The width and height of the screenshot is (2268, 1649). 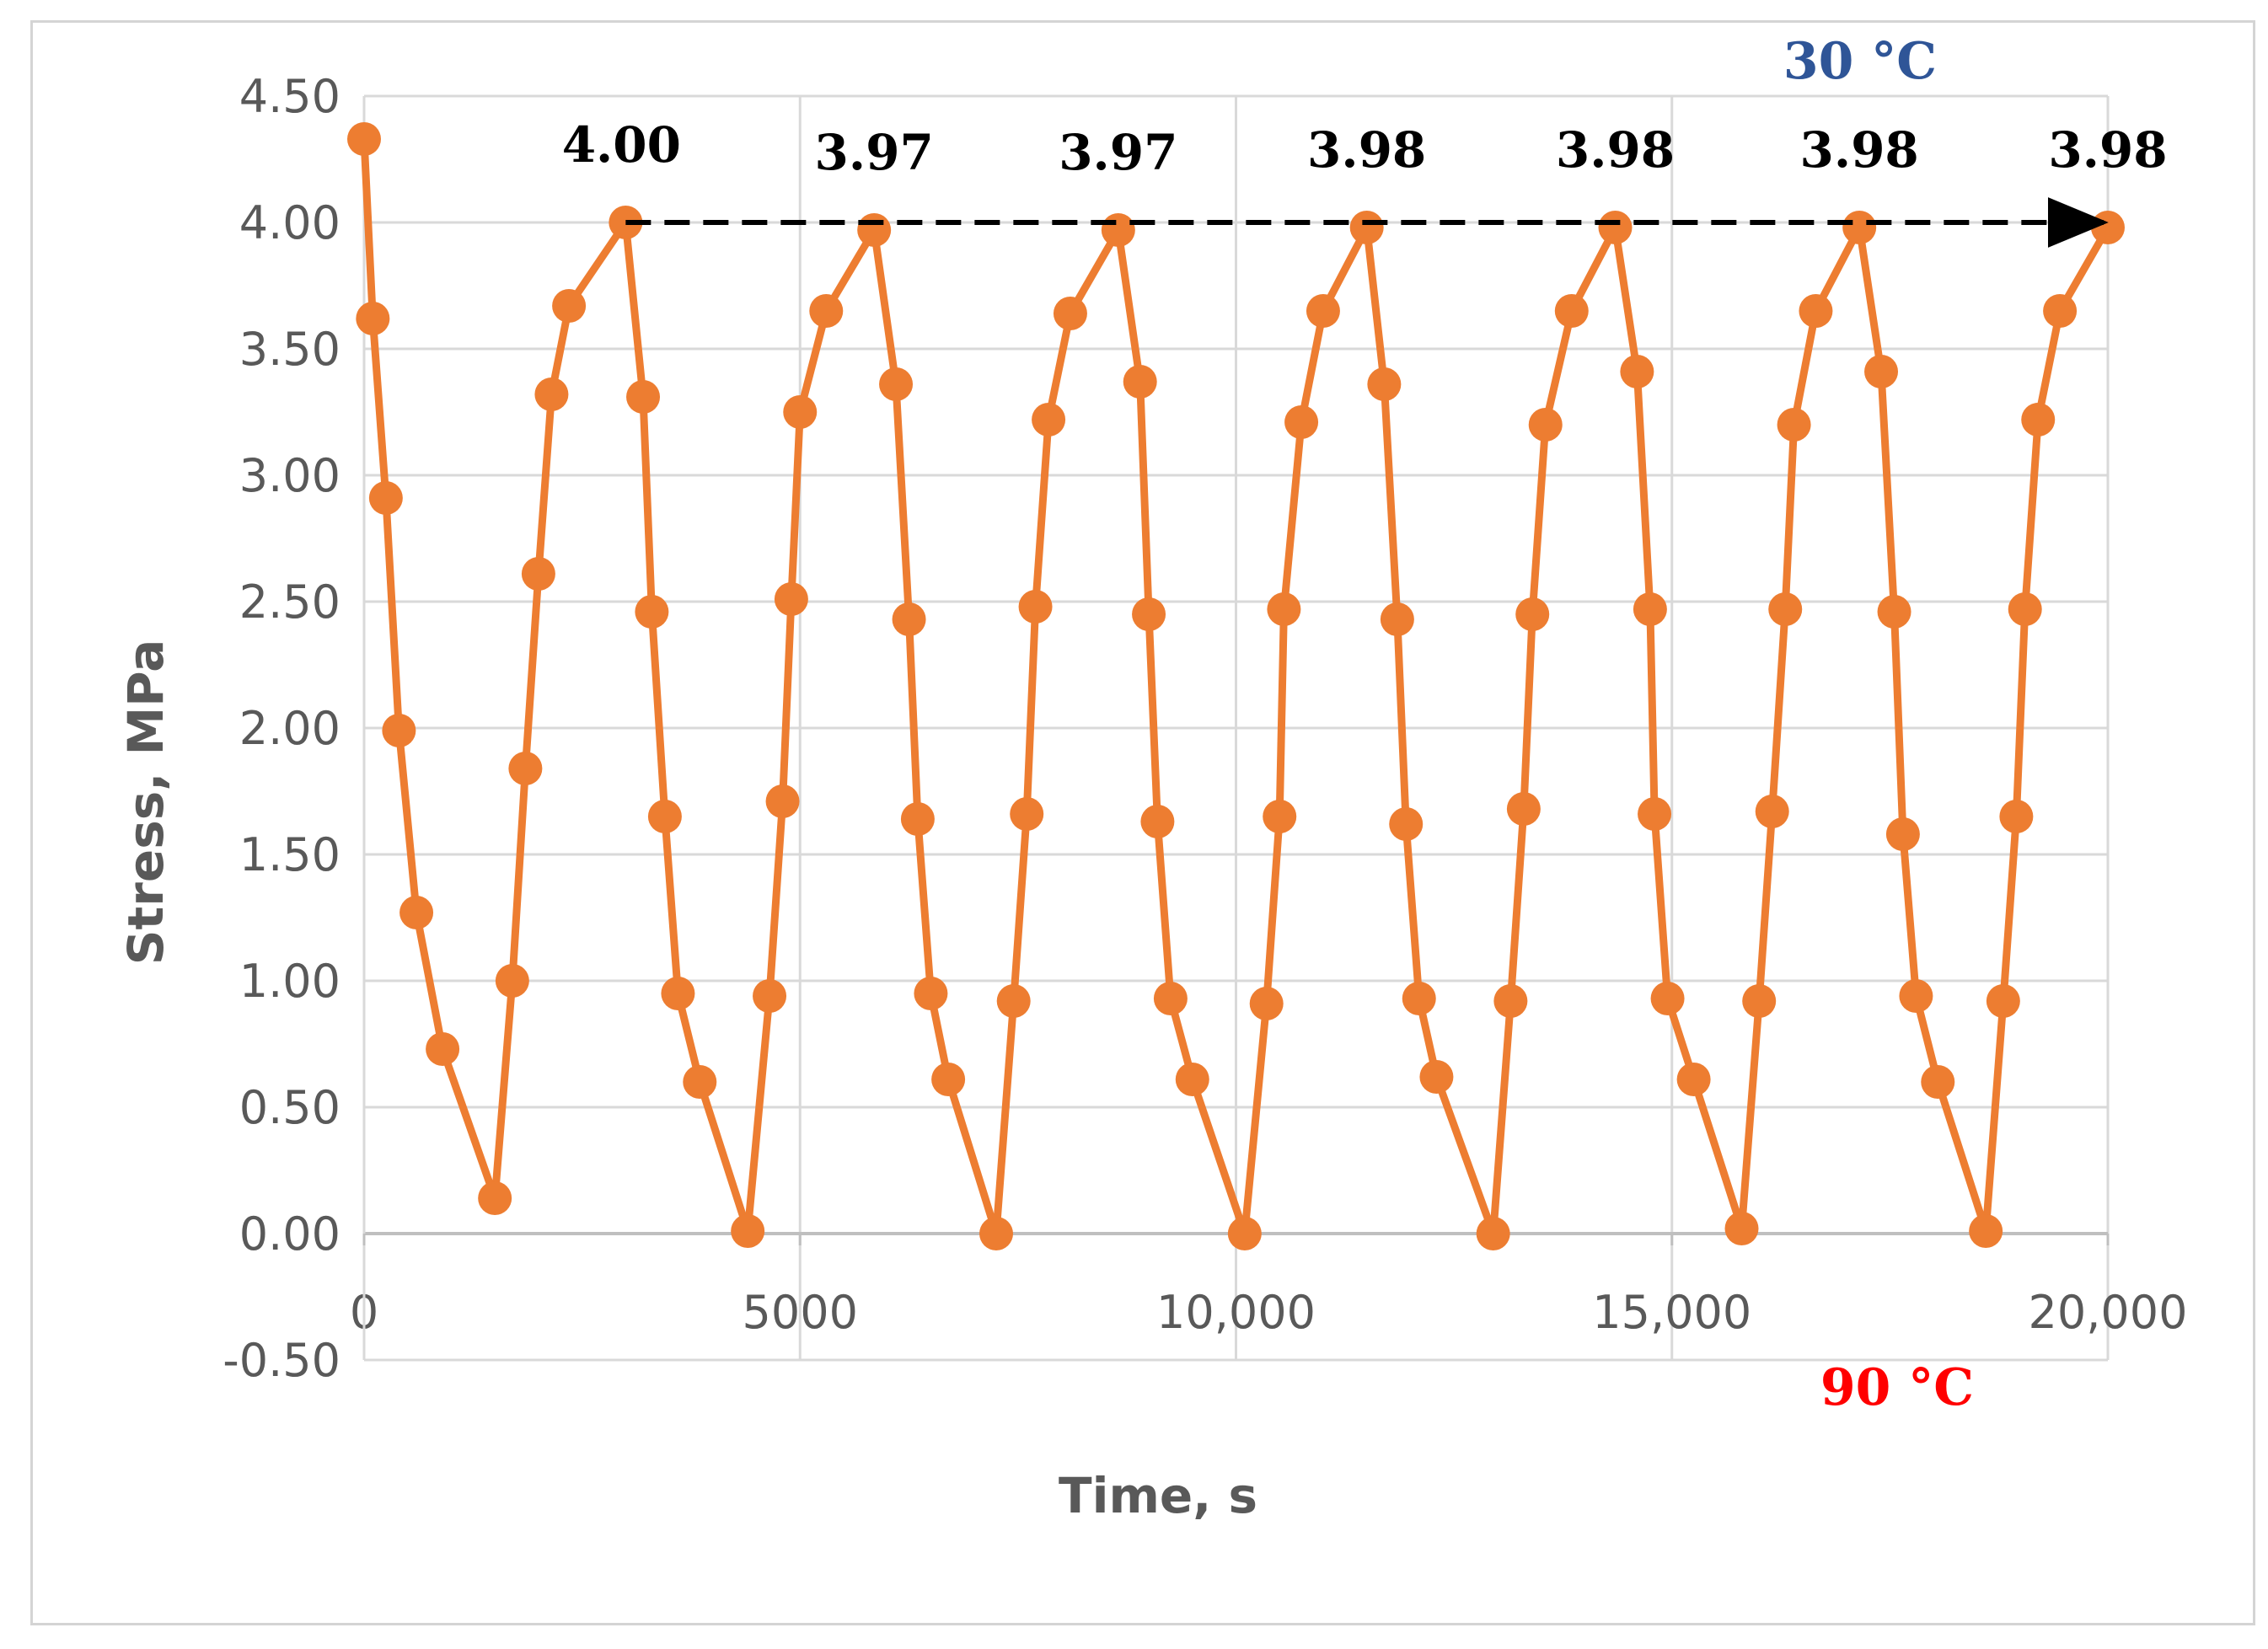 I want to click on annotation-30c: 30 °C, so click(x=1860, y=61).